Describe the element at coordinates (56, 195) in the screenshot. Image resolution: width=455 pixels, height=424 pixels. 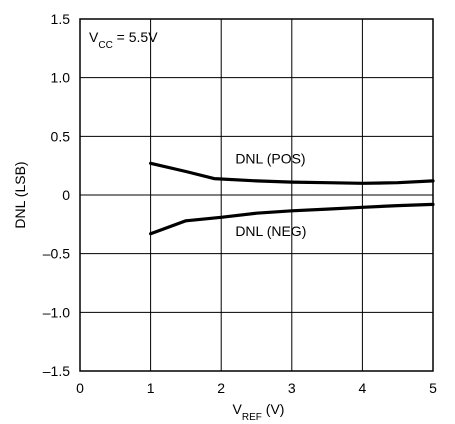
I see `y-tick-labels: –1.5 –1.0 –0.5 0 0.5 1.0 1.5` at that location.